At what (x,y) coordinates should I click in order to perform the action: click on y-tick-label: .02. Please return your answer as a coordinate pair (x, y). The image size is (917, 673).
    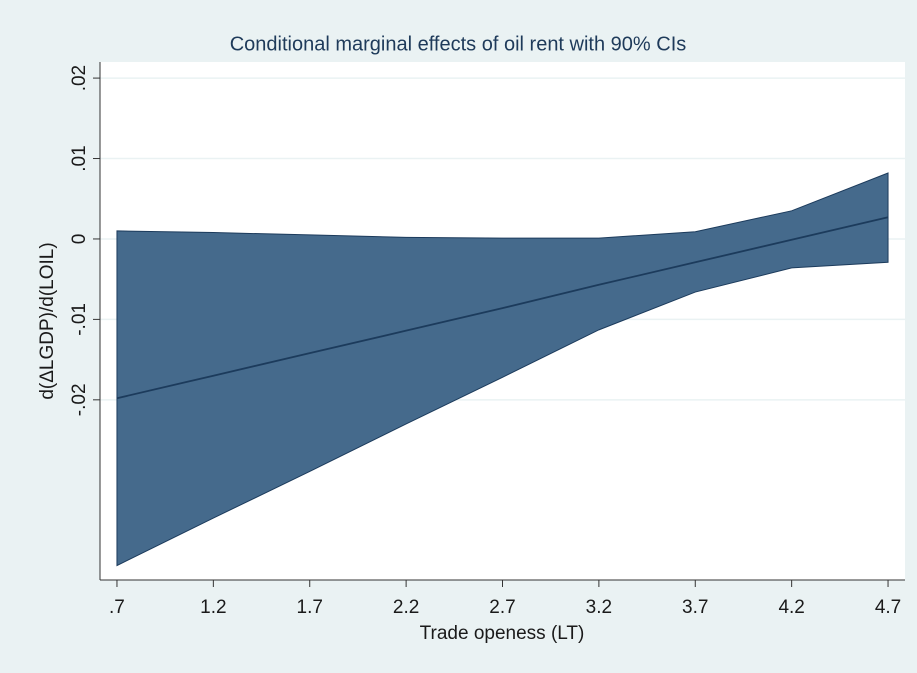
    Looking at the image, I should click on (79, 78).